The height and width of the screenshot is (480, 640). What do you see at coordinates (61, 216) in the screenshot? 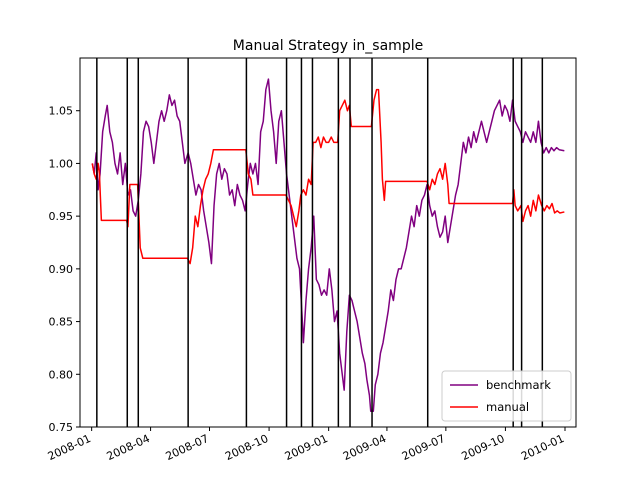
I see `y-tick-label: 0.95` at bounding box center [61, 216].